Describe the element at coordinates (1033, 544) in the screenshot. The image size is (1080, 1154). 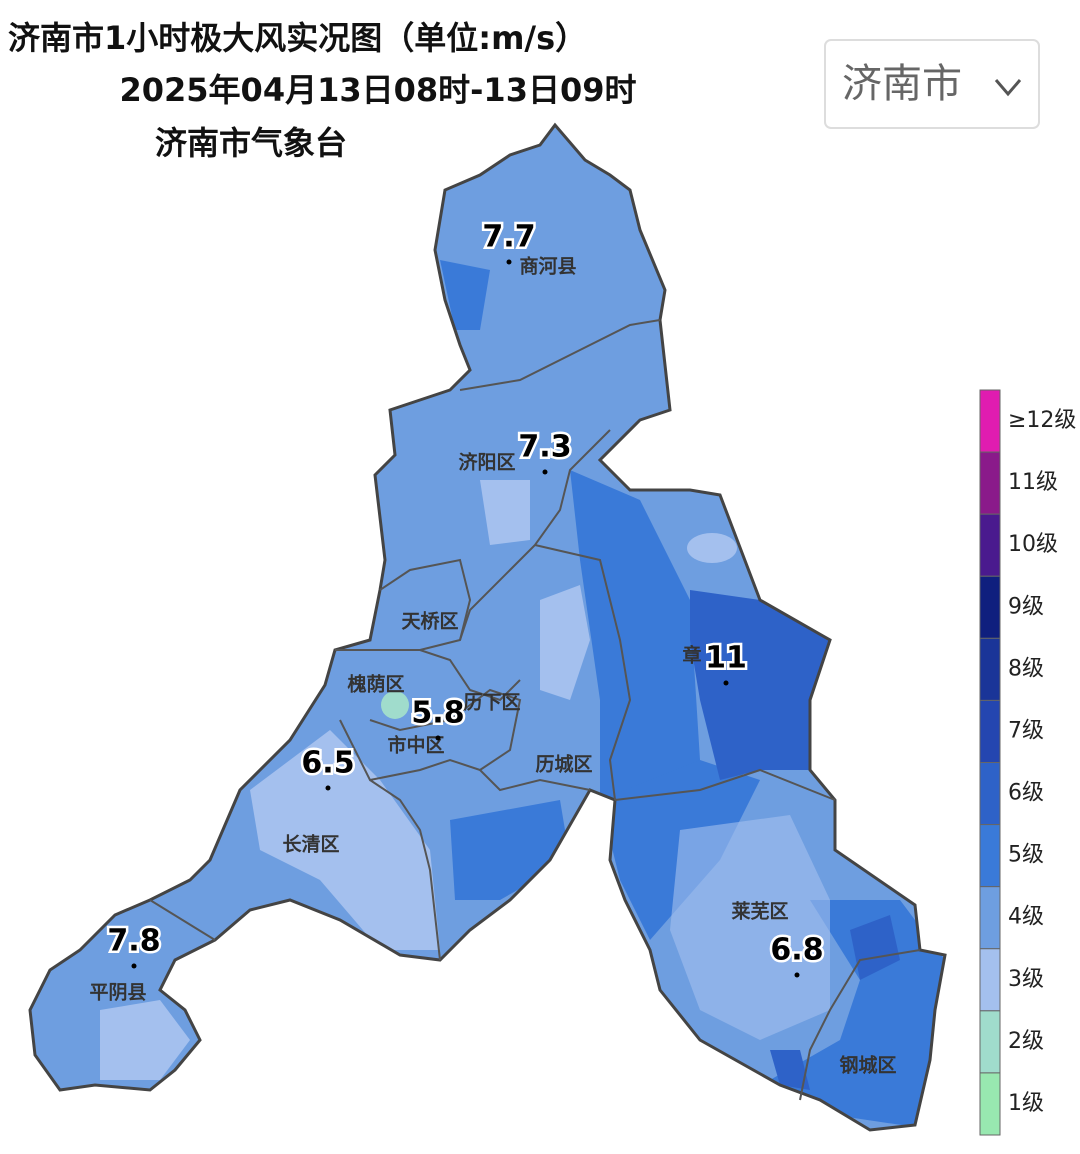
I see `legend-label: 10级` at that location.